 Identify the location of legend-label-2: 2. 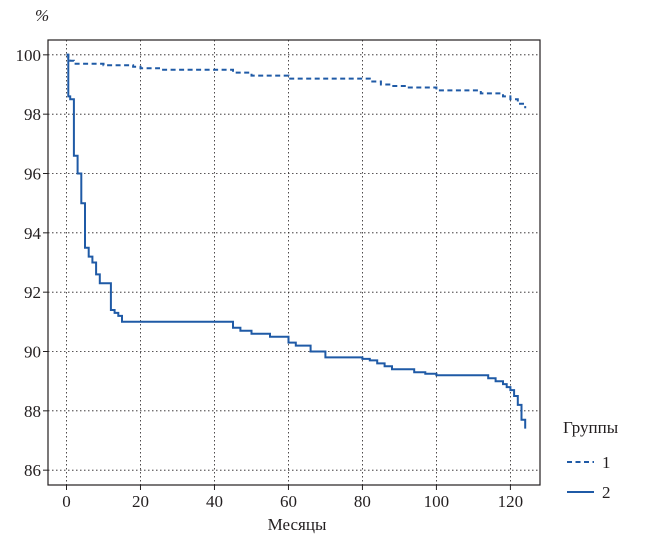
(606, 492).